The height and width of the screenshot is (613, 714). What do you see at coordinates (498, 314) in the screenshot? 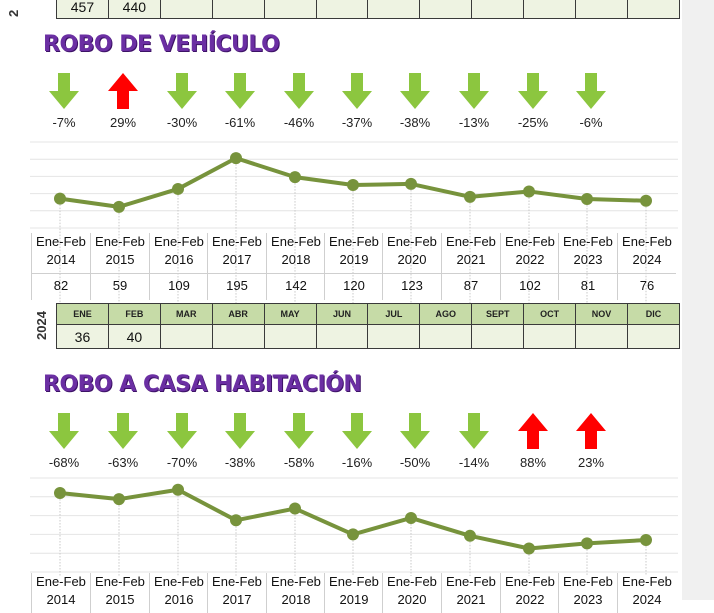
I see `month-header-8: SEPT` at bounding box center [498, 314].